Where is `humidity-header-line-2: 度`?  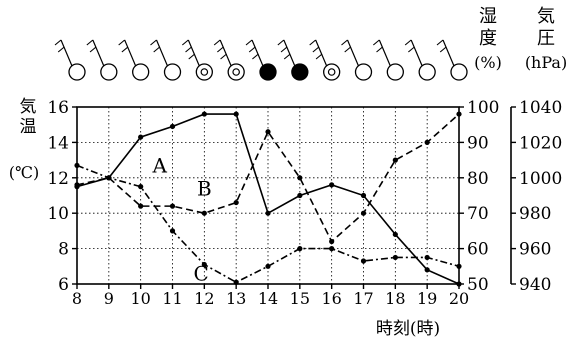
humidity-header-line-2: 度 is located at coordinates (488, 38).